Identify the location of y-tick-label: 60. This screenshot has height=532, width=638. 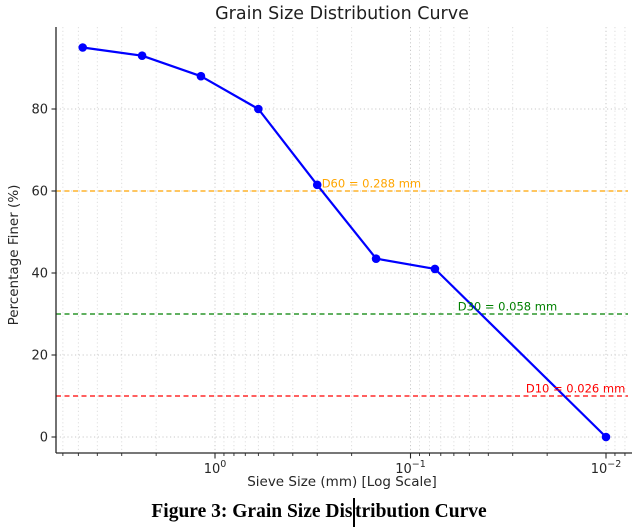
(39, 192).